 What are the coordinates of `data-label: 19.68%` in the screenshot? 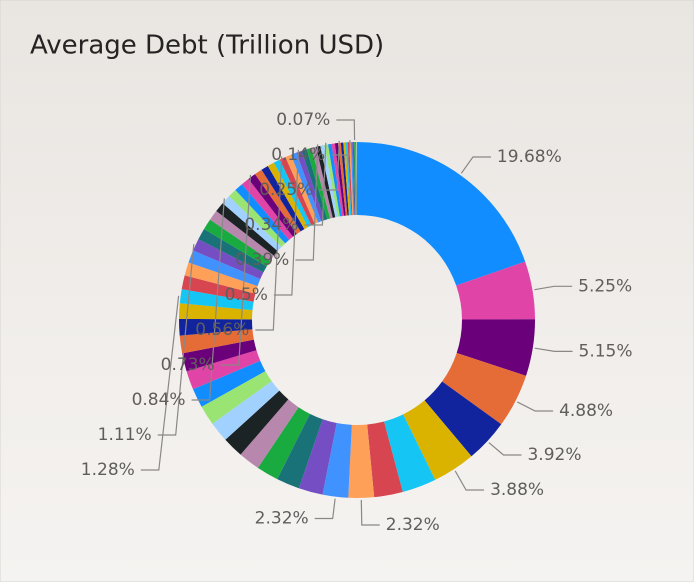 It's located at (529, 157).